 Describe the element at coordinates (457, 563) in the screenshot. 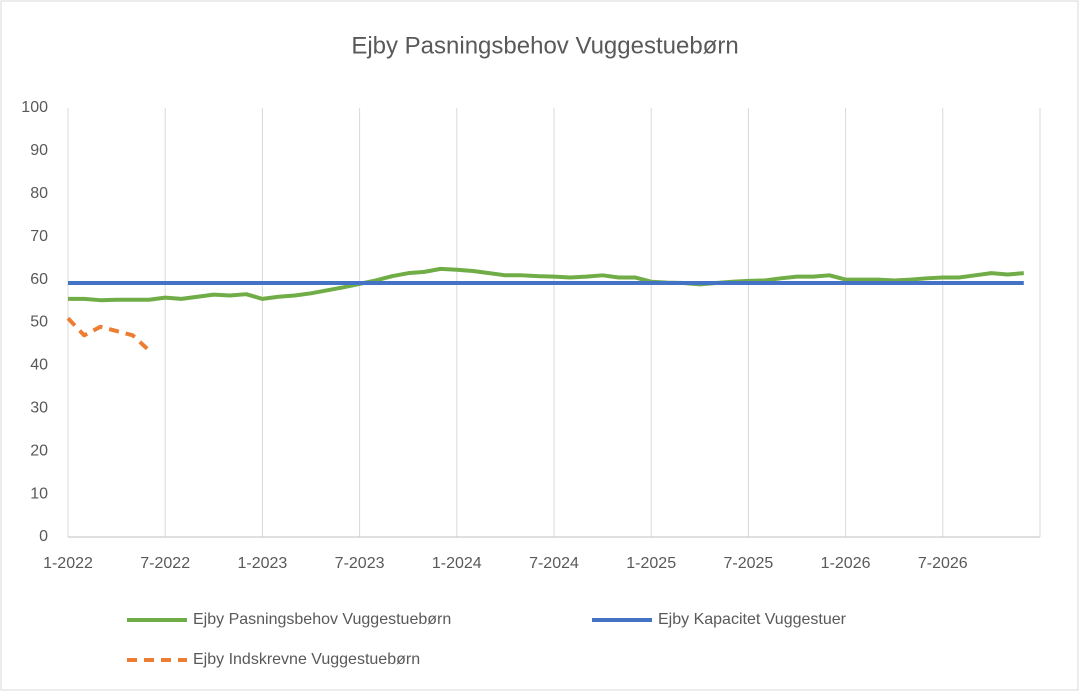

I see `x-tick-label: 1-2024` at that location.